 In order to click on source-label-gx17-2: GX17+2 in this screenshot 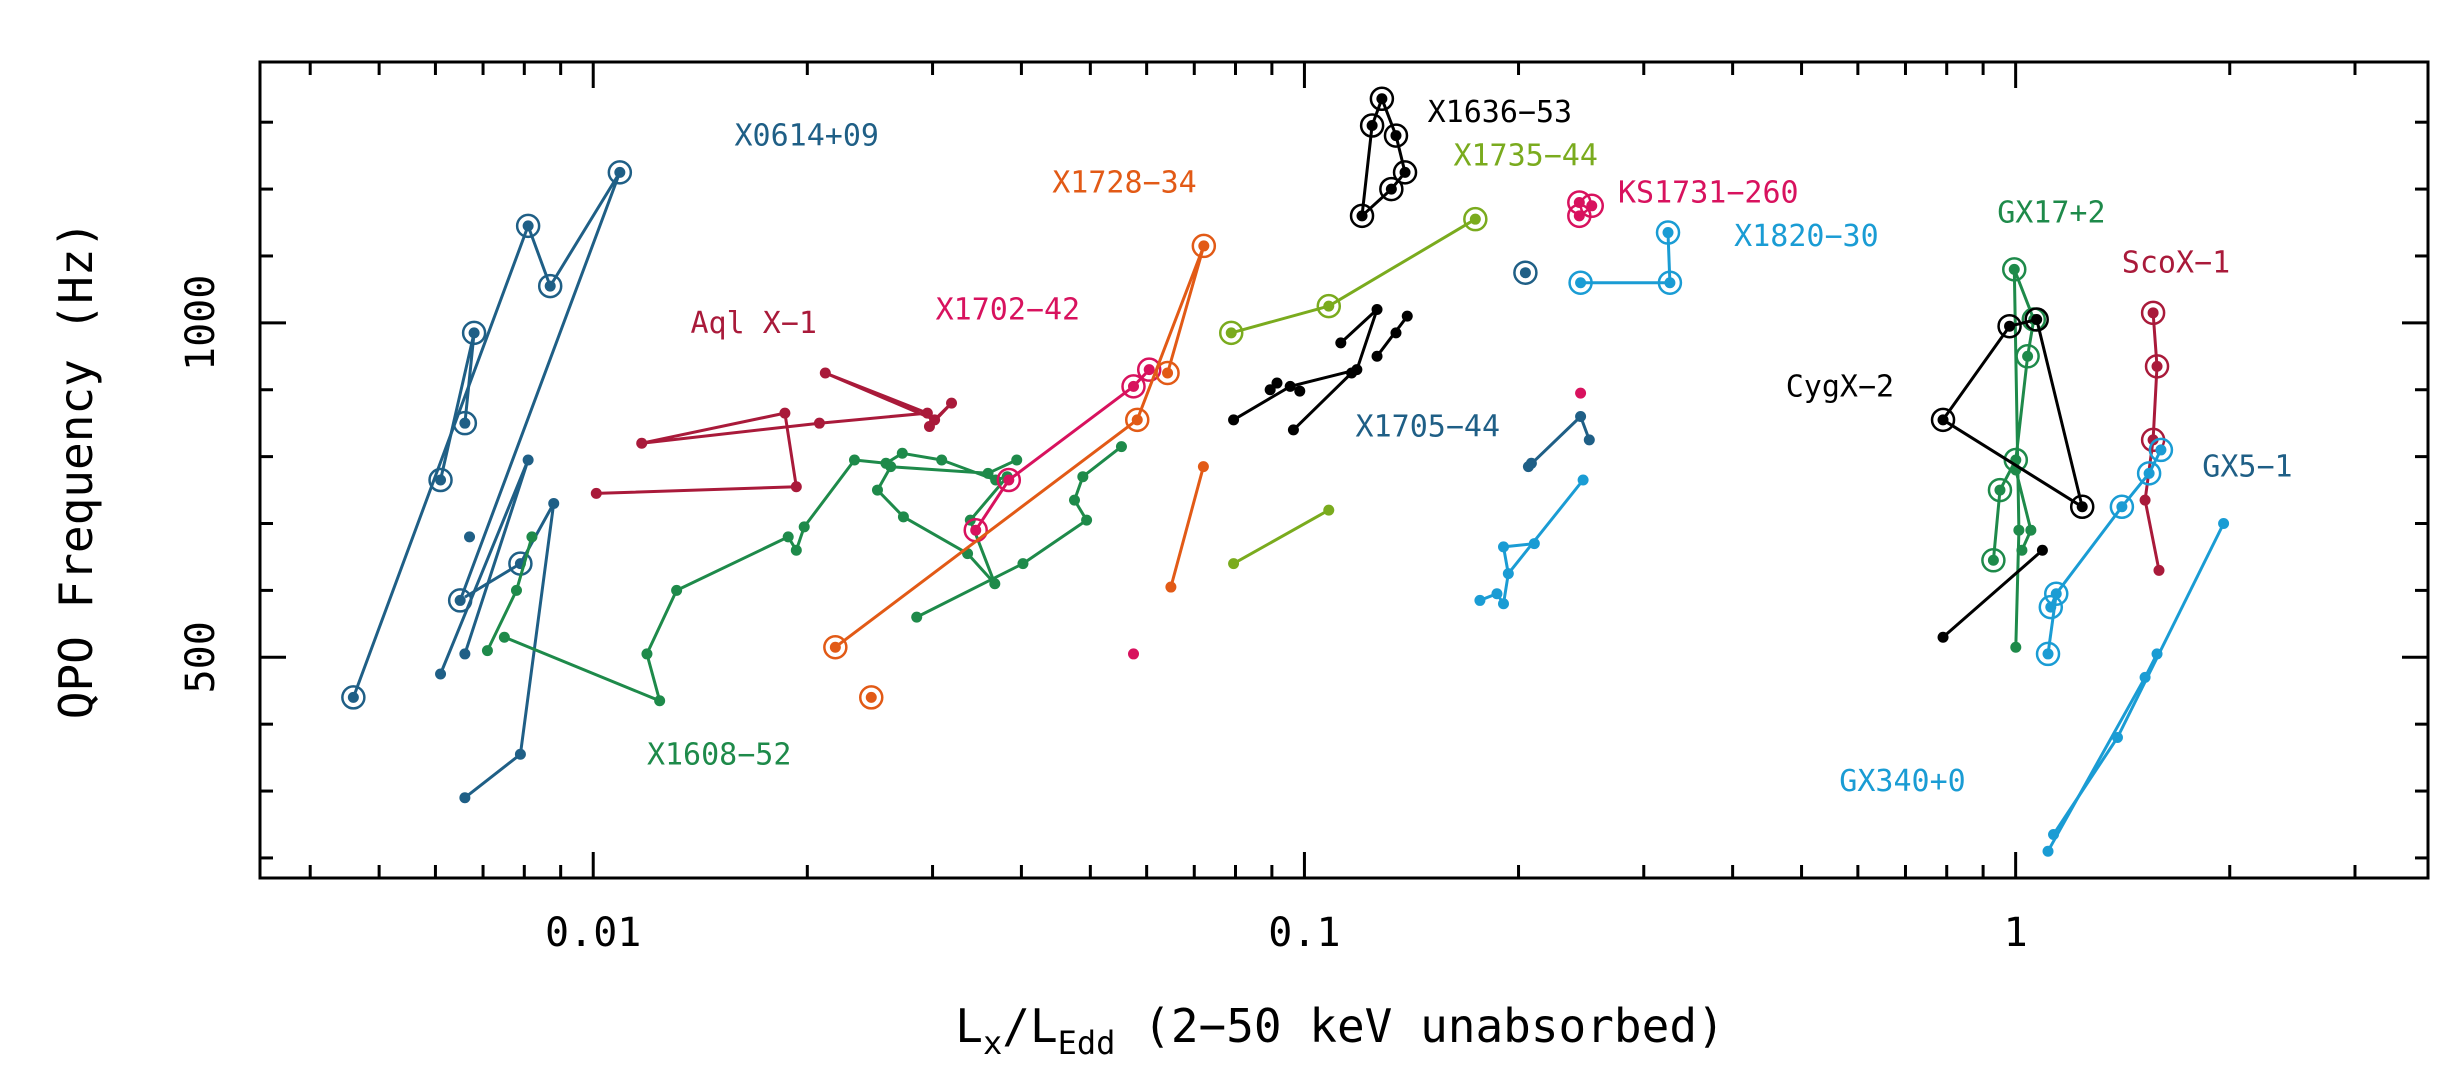, I will do `click(2051, 213)`.